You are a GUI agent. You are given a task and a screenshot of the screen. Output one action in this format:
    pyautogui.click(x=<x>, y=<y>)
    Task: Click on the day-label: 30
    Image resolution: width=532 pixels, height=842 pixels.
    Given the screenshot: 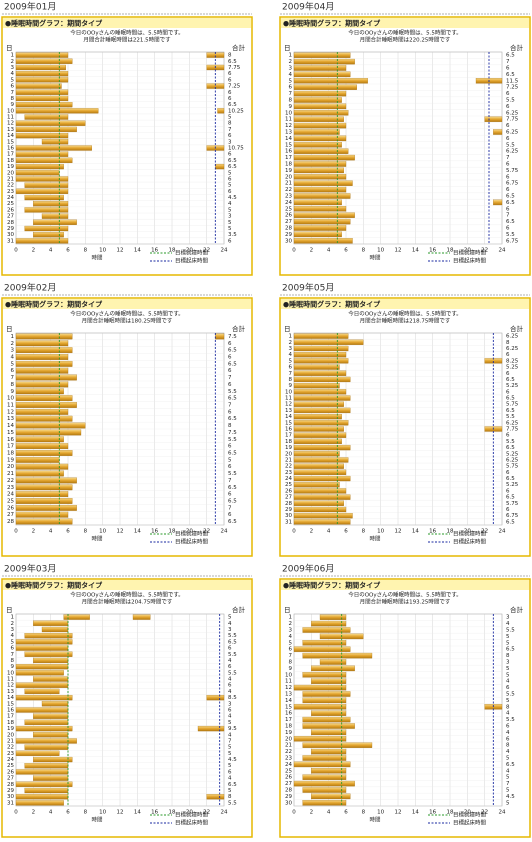 What is the action you would take?
    pyautogui.click(x=10, y=235)
    